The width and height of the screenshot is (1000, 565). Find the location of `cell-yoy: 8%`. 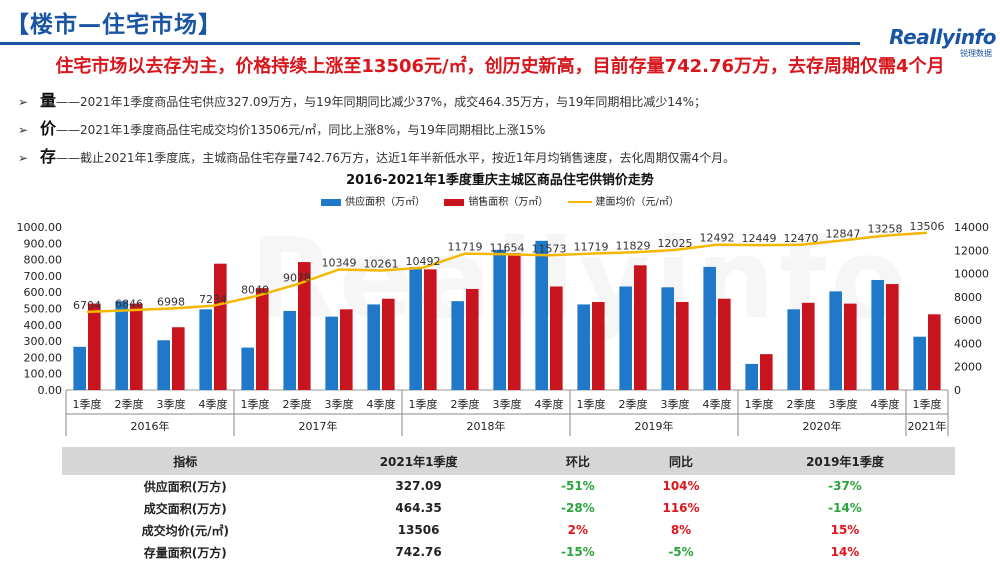

cell-yoy: 8% is located at coordinates (681, 530).